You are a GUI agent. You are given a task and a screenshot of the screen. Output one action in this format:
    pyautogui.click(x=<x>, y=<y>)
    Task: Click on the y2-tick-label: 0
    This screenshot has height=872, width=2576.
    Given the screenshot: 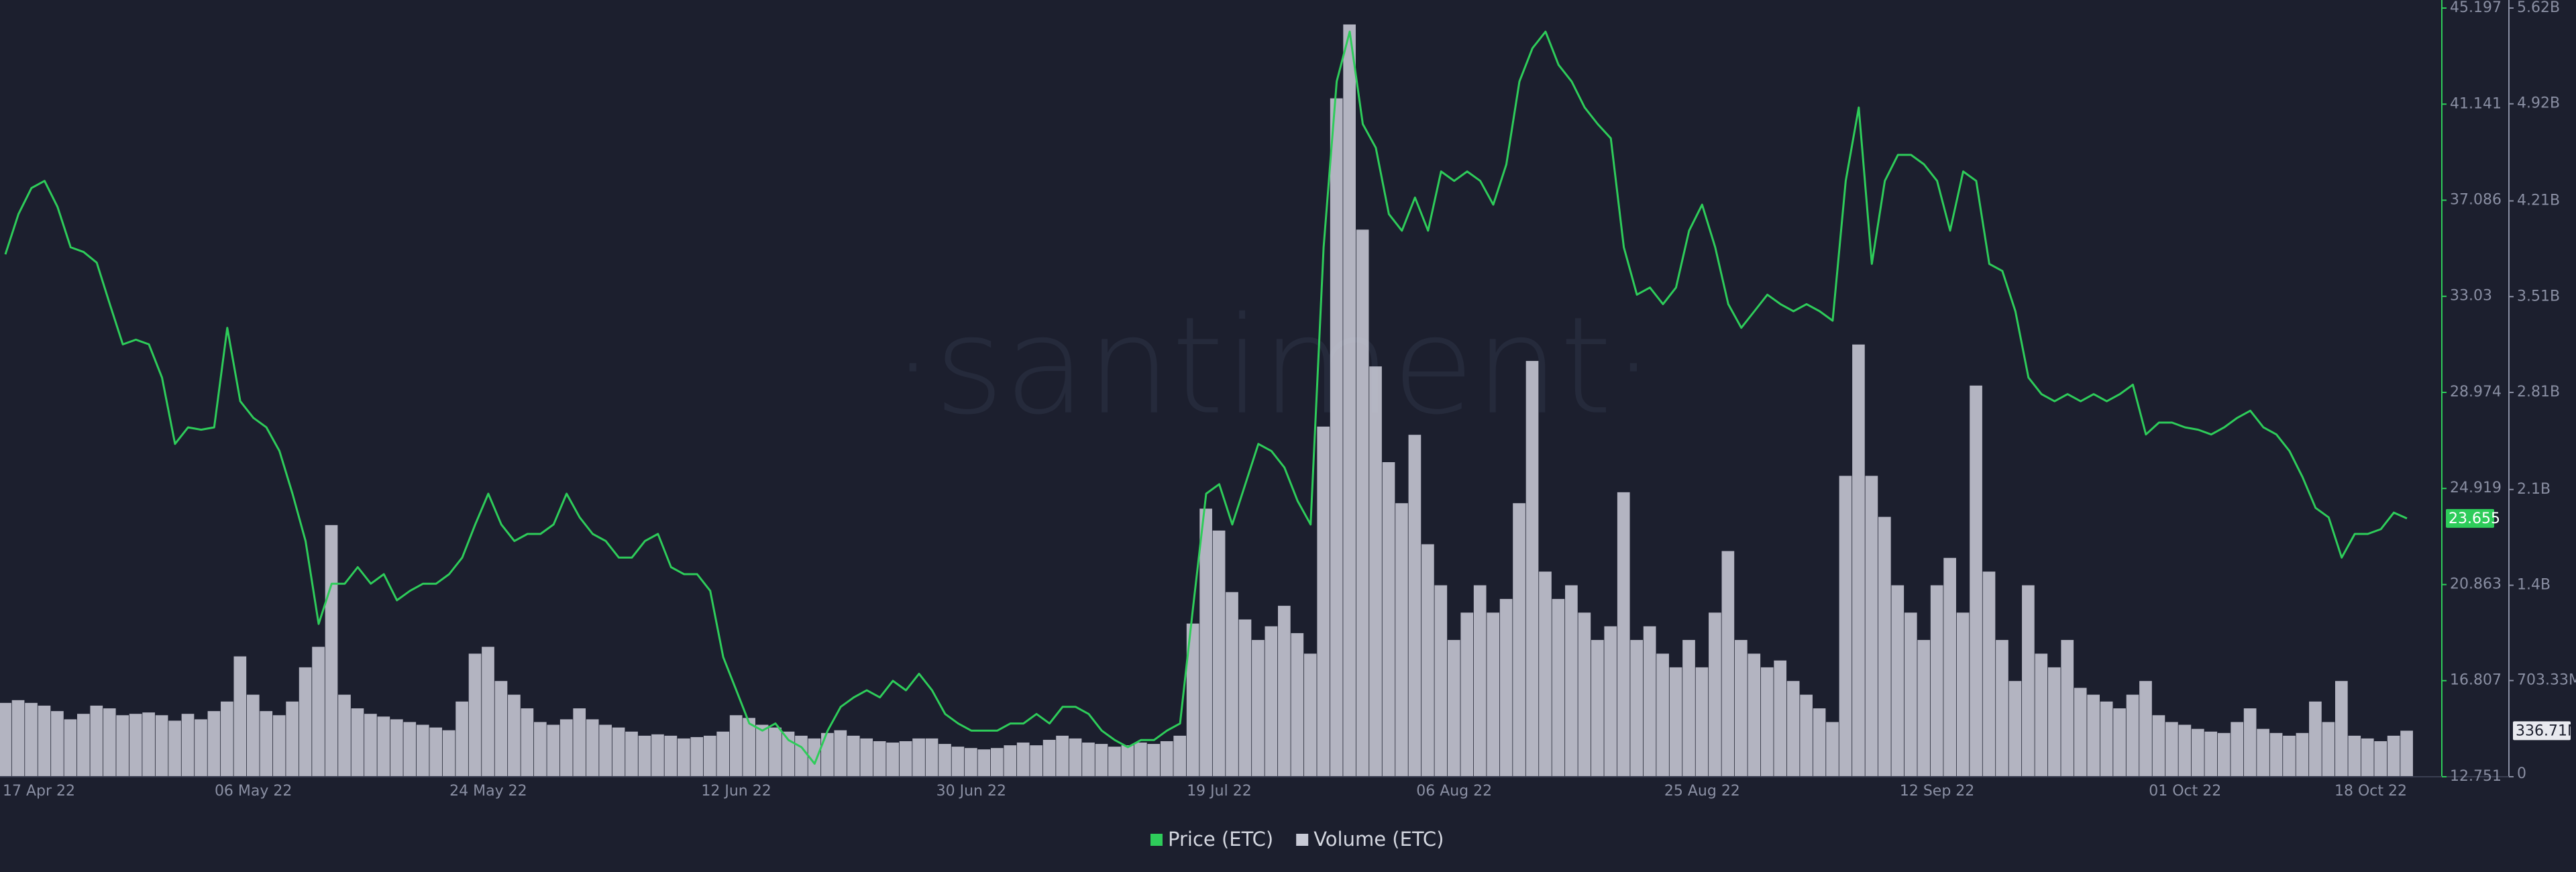 What is the action you would take?
    pyautogui.click(x=2521, y=773)
    